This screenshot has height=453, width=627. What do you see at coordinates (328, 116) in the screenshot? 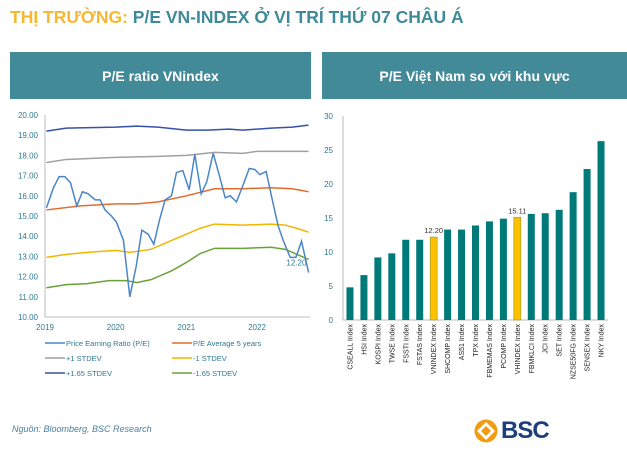
I see `bar-y-tick-label: 30` at bounding box center [328, 116].